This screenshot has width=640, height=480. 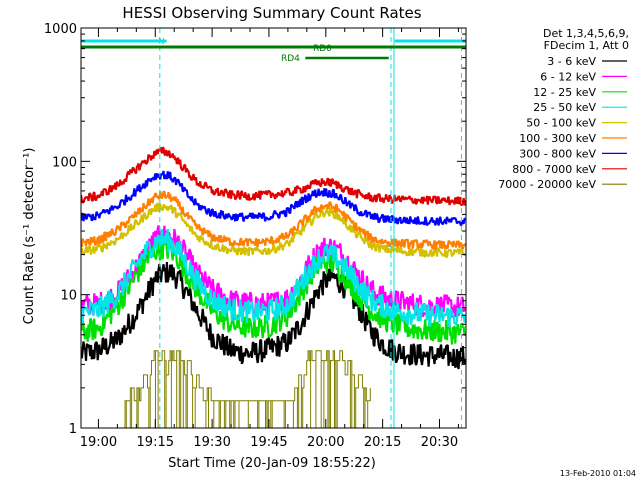 I want to click on series-3-6-kev, so click(x=273, y=316).